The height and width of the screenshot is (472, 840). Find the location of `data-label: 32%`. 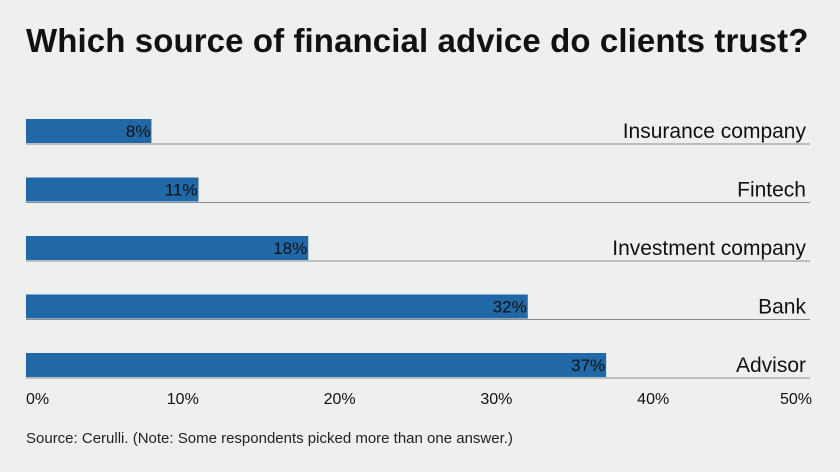

data-label: 32% is located at coordinates (510, 307).